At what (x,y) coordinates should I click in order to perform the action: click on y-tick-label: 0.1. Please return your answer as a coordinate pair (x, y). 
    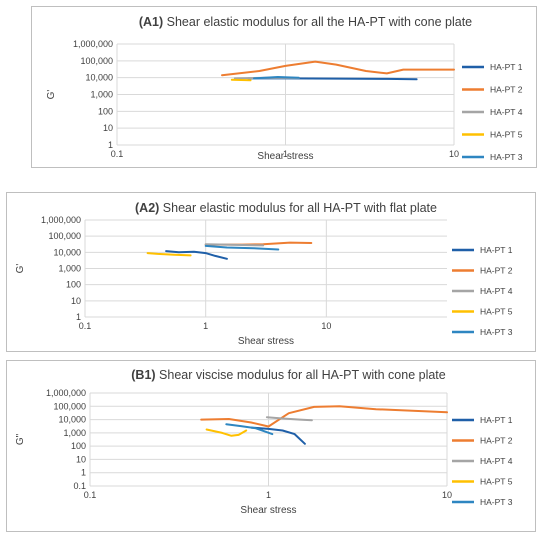
    Looking at the image, I should click on (79, 486).